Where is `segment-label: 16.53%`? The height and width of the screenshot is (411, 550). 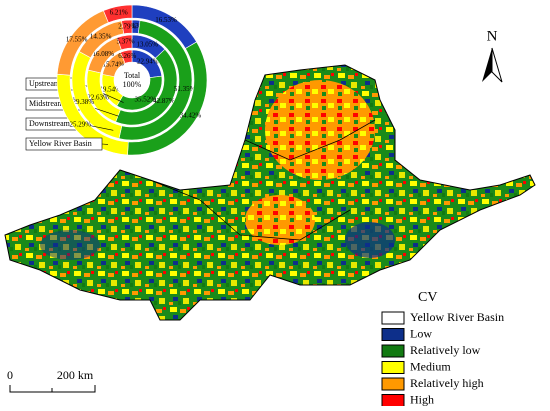
segment-label: 16.53% is located at coordinates (166, 20).